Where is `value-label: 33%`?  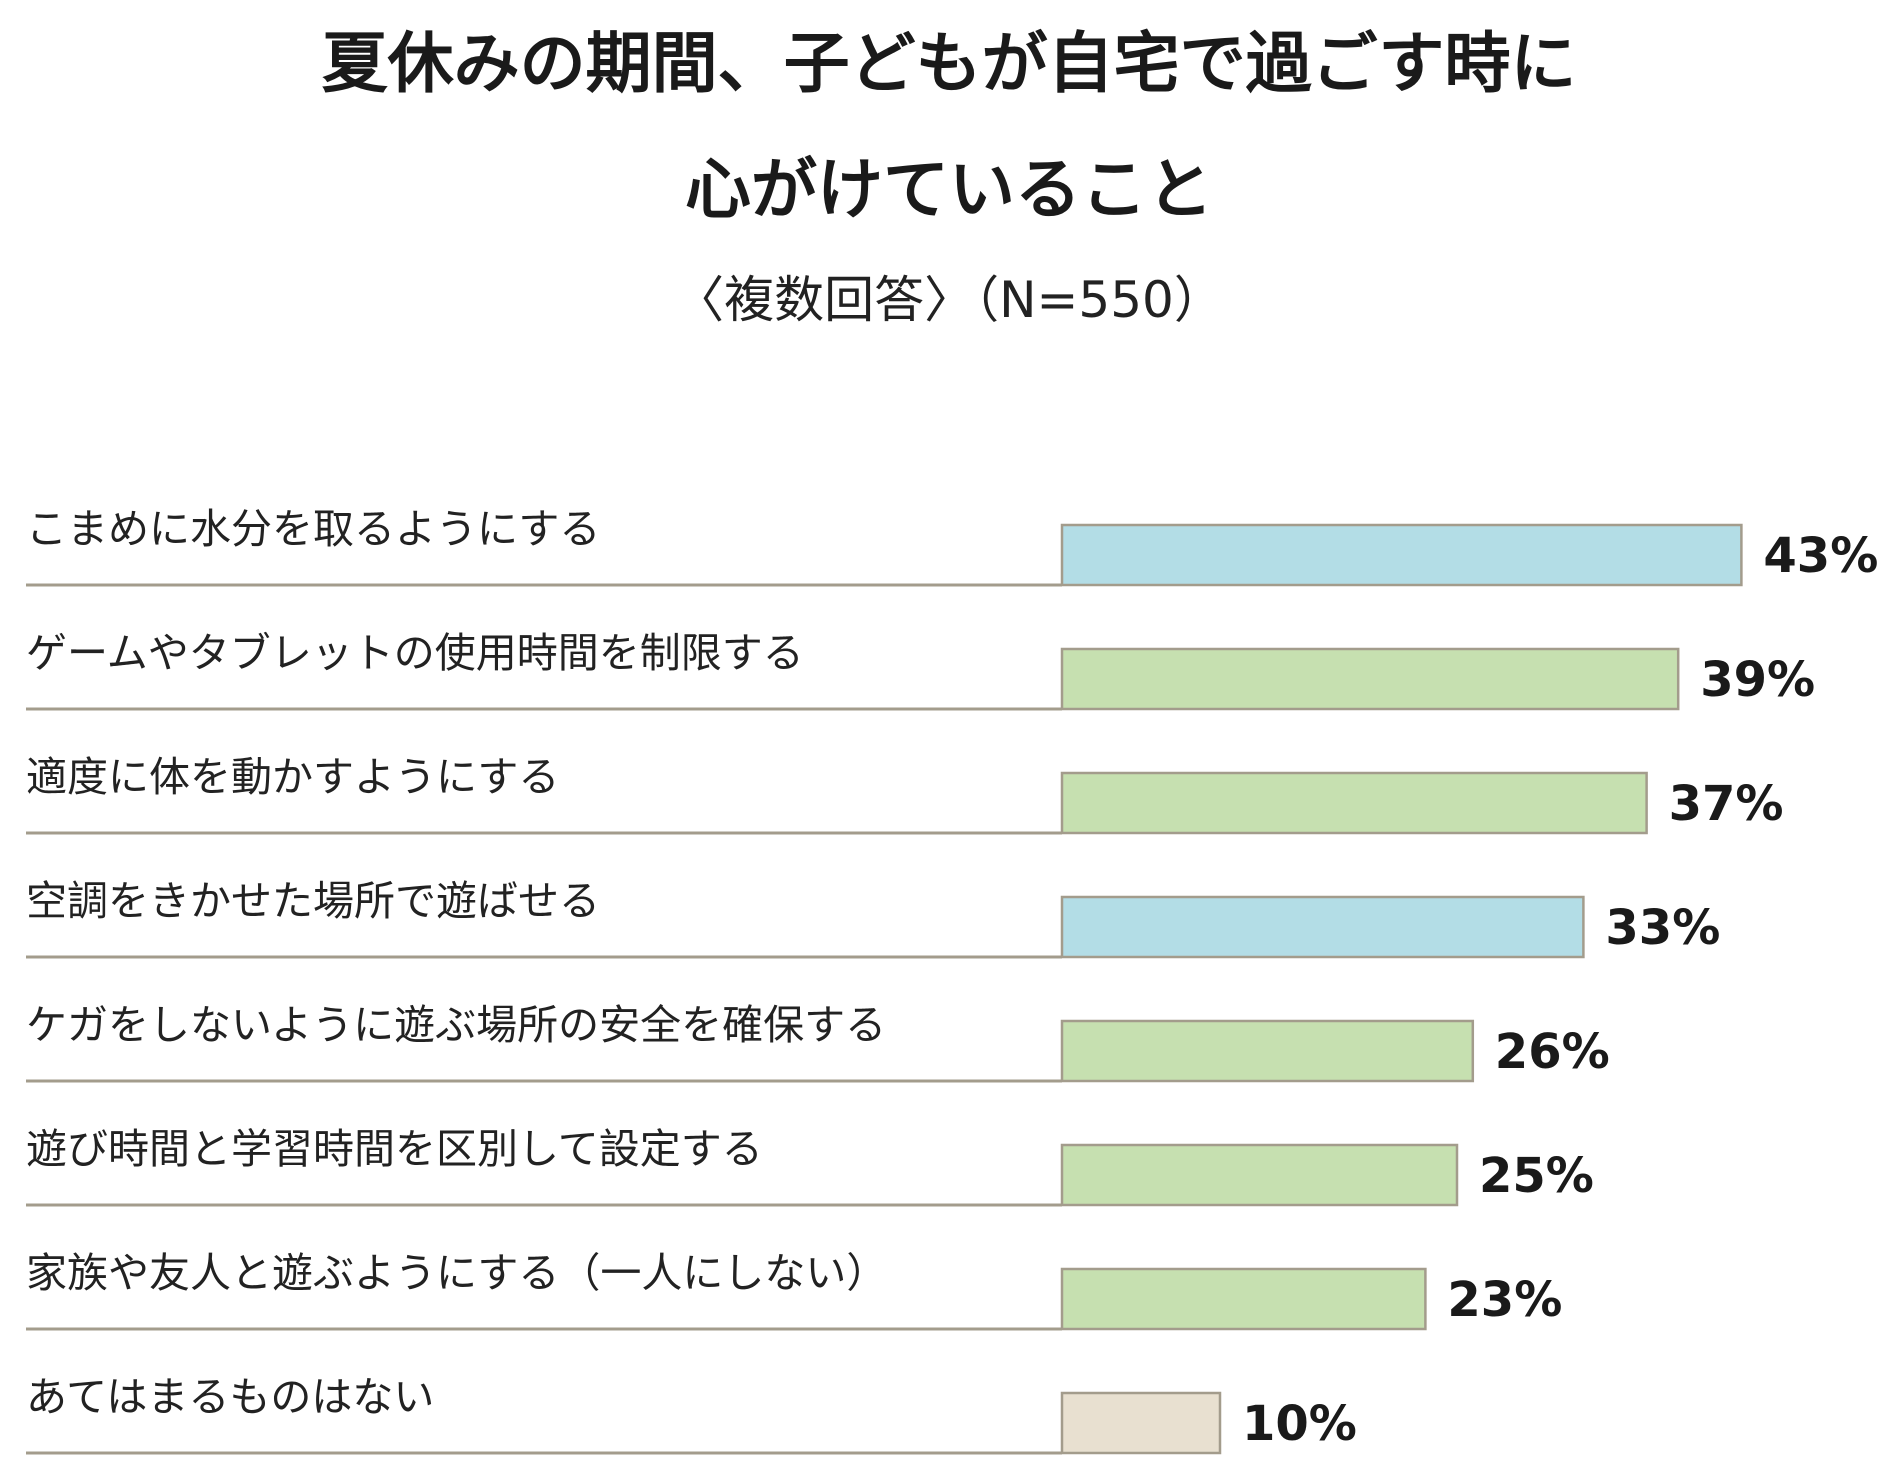
value-label: 33% is located at coordinates (1662, 928).